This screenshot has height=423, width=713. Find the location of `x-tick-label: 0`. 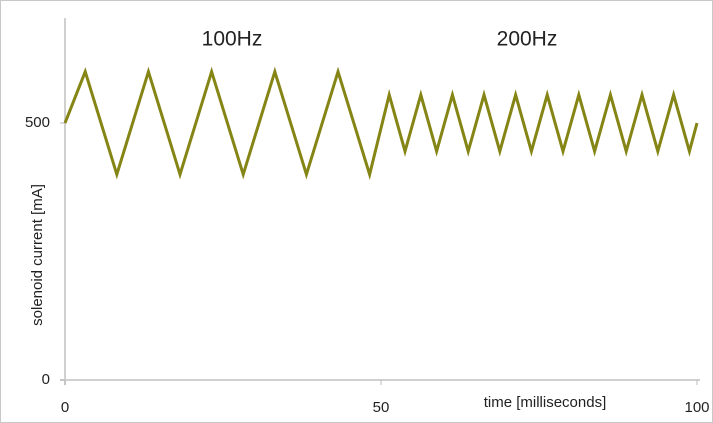

x-tick-label: 0 is located at coordinates (65, 407).